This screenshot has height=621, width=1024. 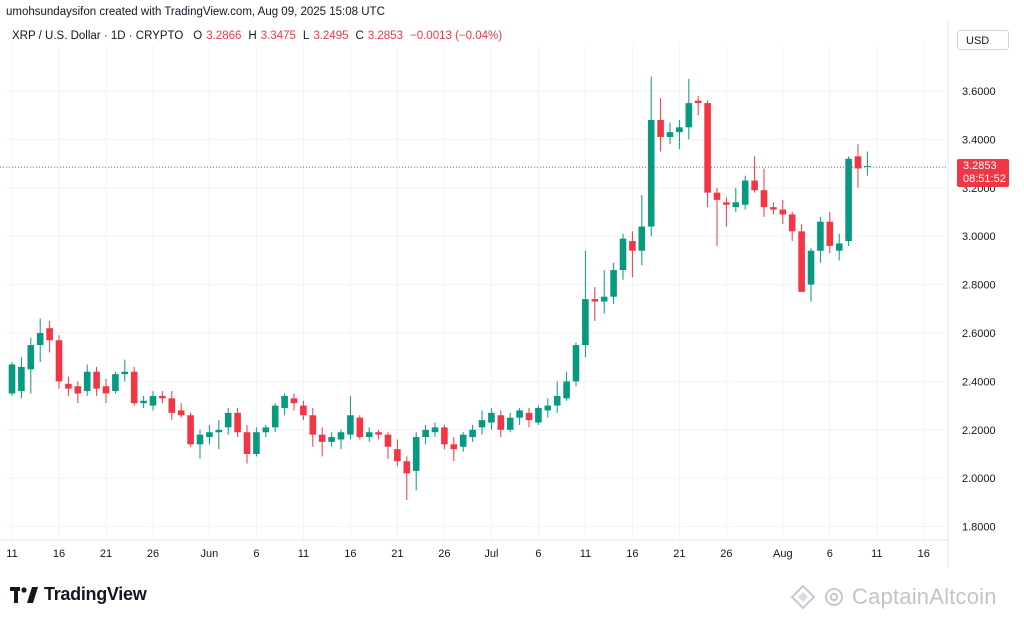 What do you see at coordinates (979, 140) in the screenshot?
I see `price-tick-label: 3.4000` at bounding box center [979, 140].